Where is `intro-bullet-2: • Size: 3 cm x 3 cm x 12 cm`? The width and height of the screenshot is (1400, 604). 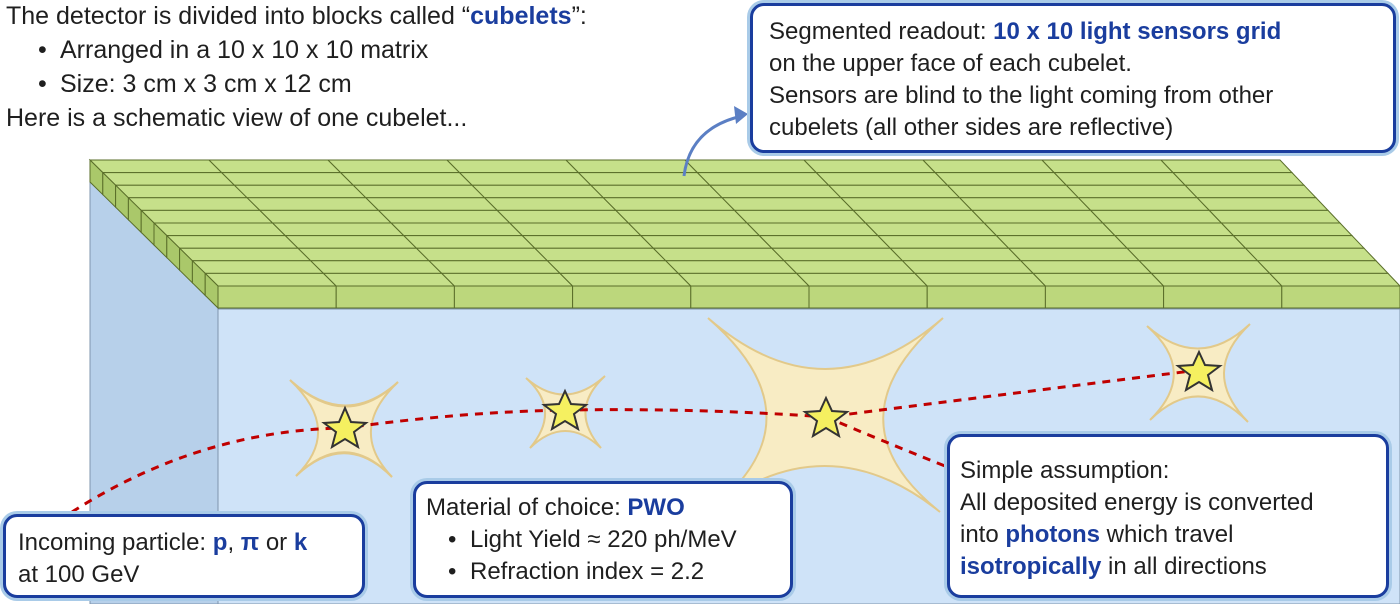
intro-bullet-2: • Size: 3 cm x 3 cm x 12 cm is located at coordinates (195, 84).